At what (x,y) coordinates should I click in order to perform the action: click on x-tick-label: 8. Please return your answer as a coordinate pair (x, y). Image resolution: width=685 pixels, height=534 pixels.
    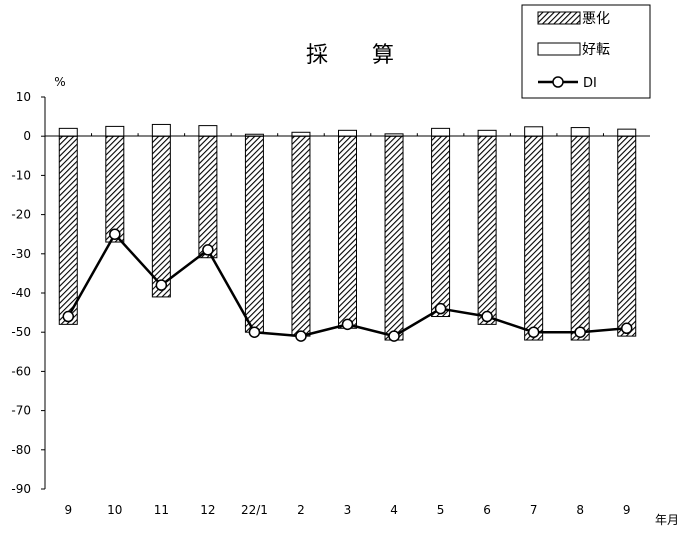
    Looking at the image, I should click on (580, 510).